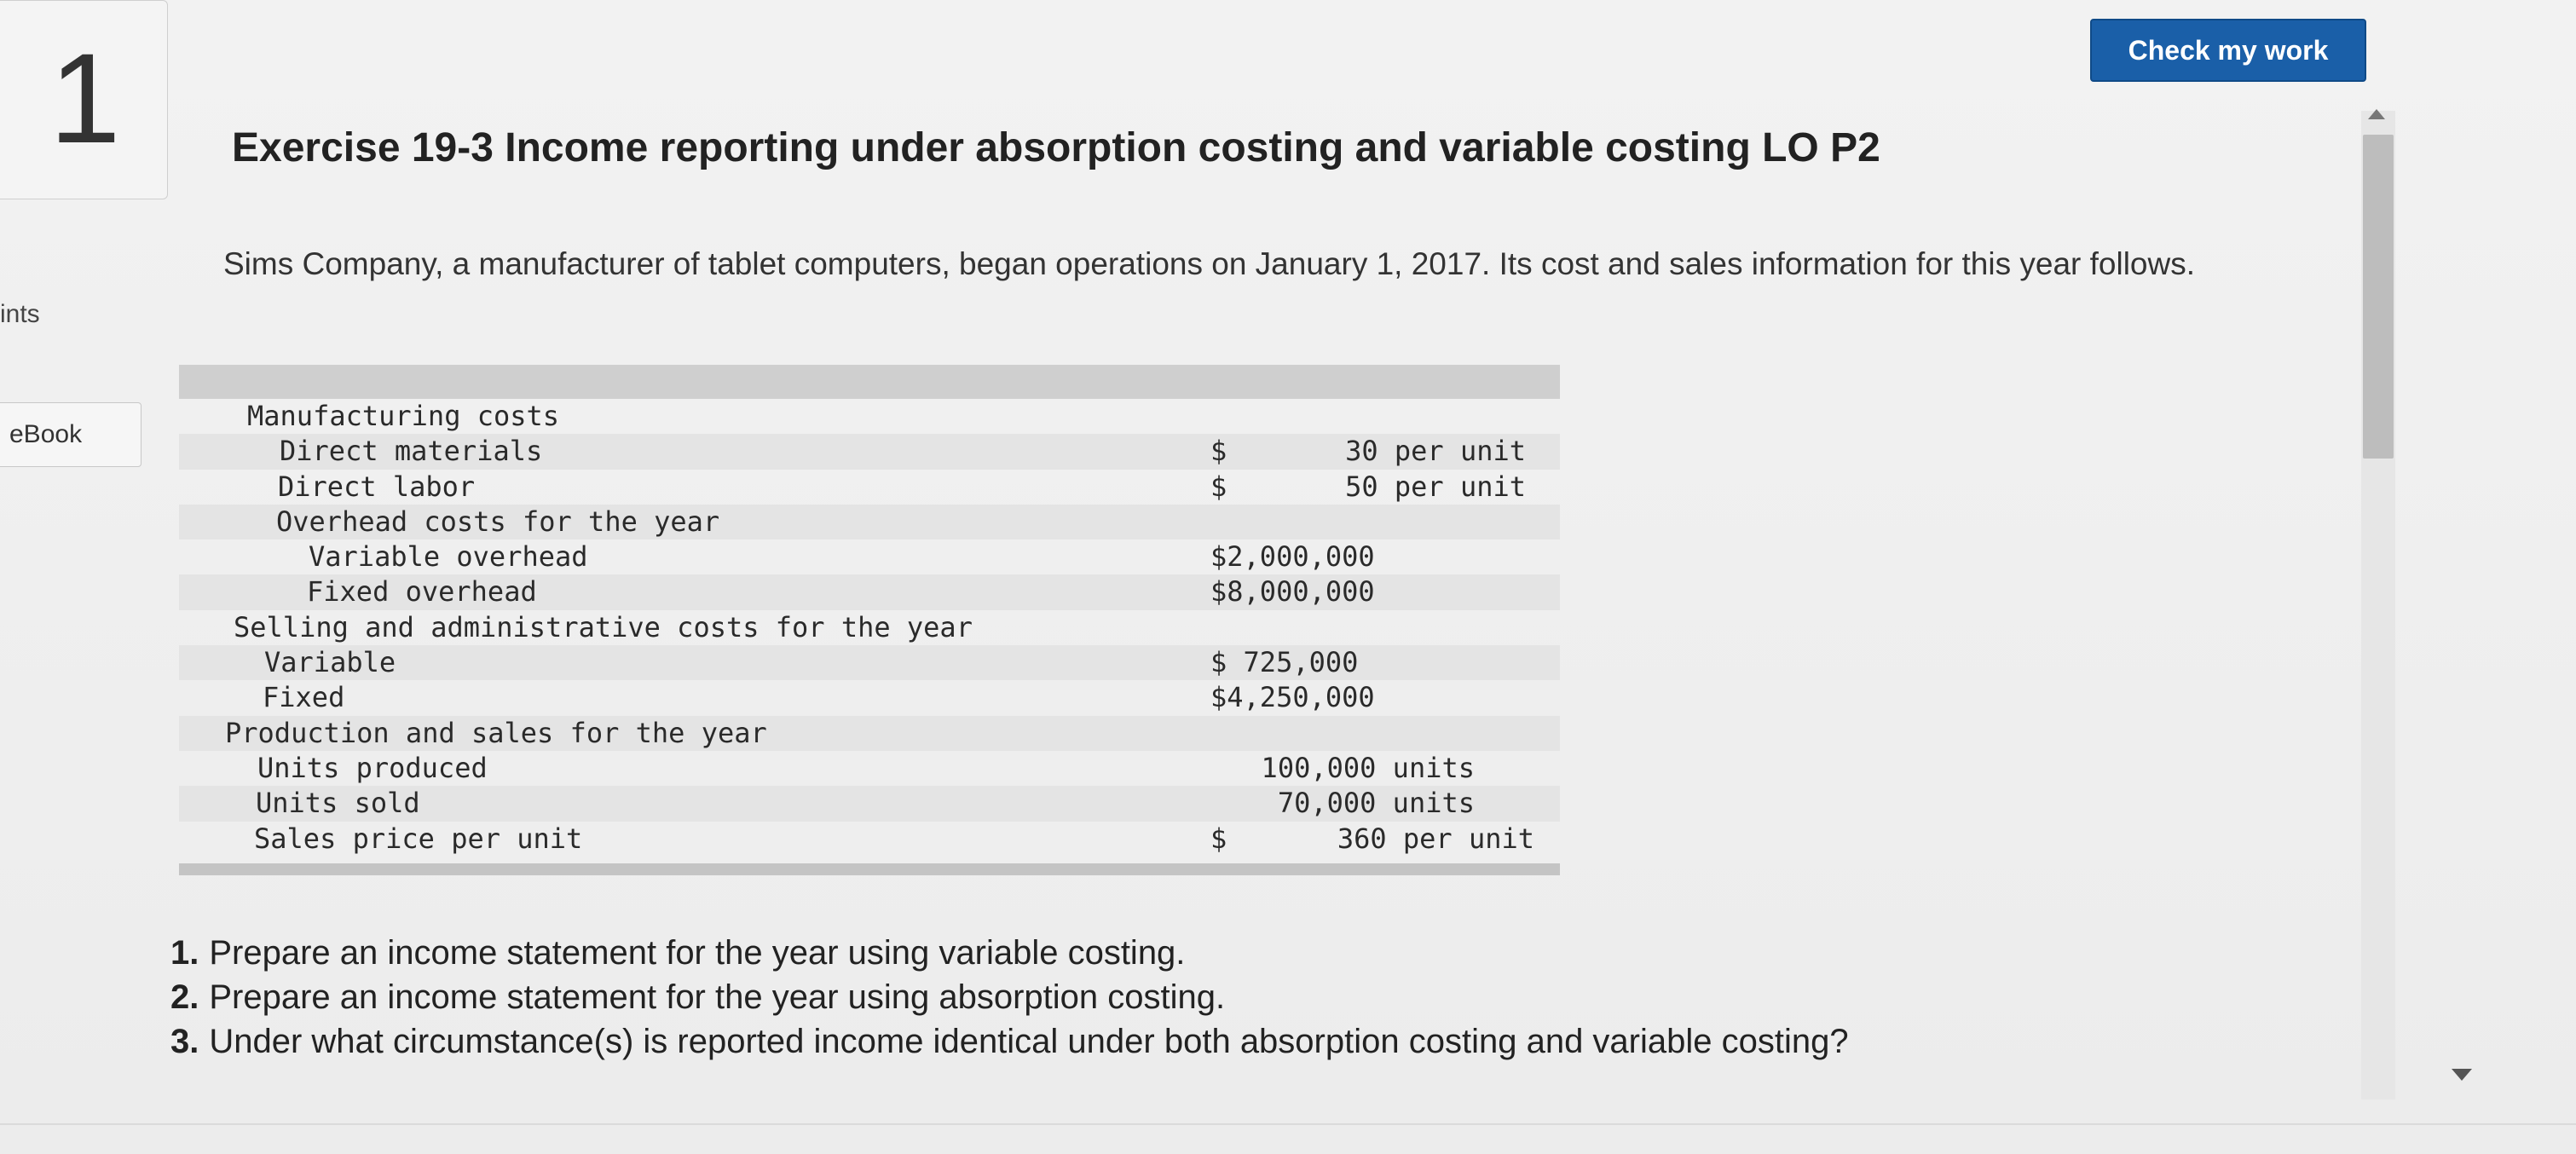 The width and height of the screenshot is (2576, 1154). I want to click on question-number-card, so click(84, 99).